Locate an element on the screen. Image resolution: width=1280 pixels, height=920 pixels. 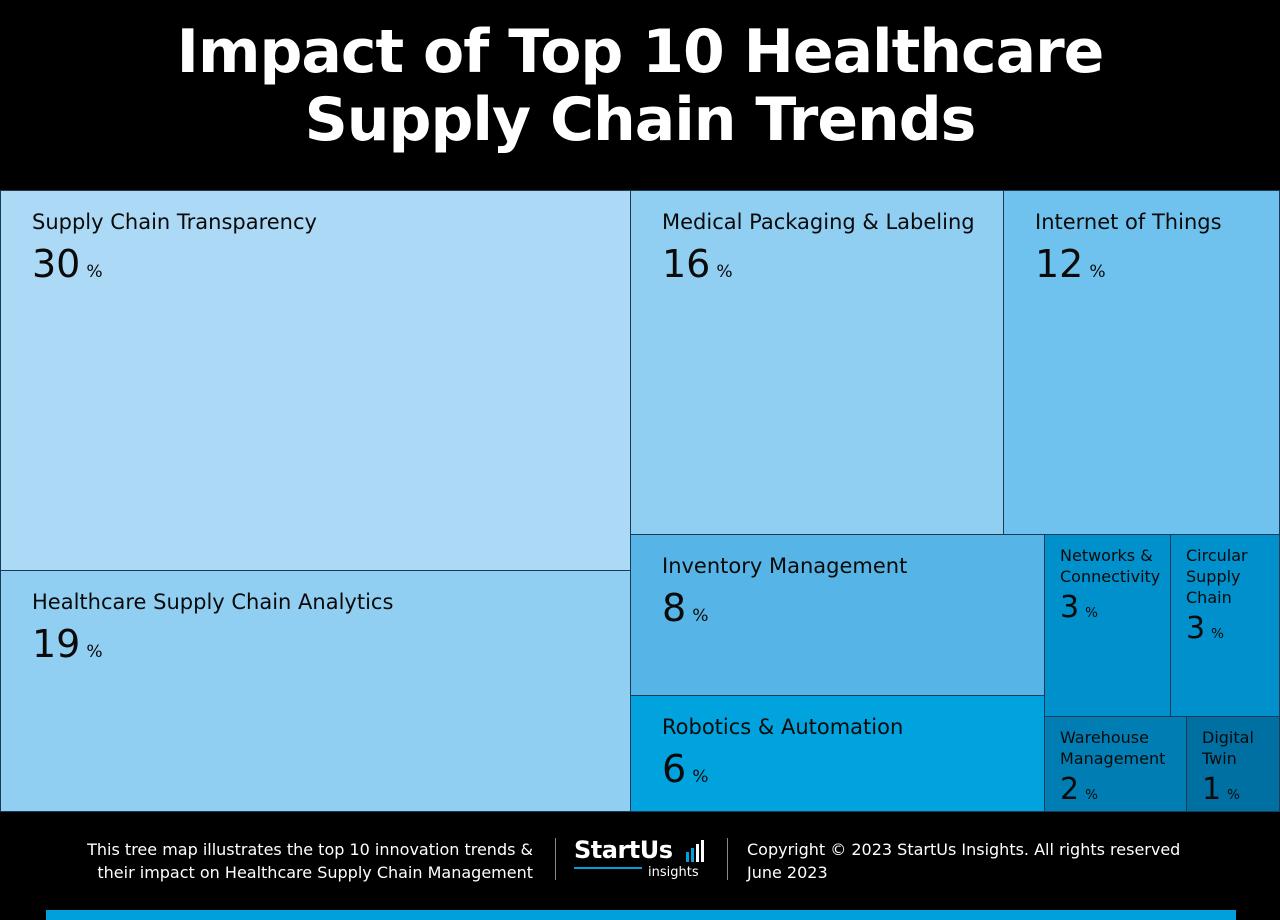
treemap-tile-number: 8 is located at coordinates (674, 608).